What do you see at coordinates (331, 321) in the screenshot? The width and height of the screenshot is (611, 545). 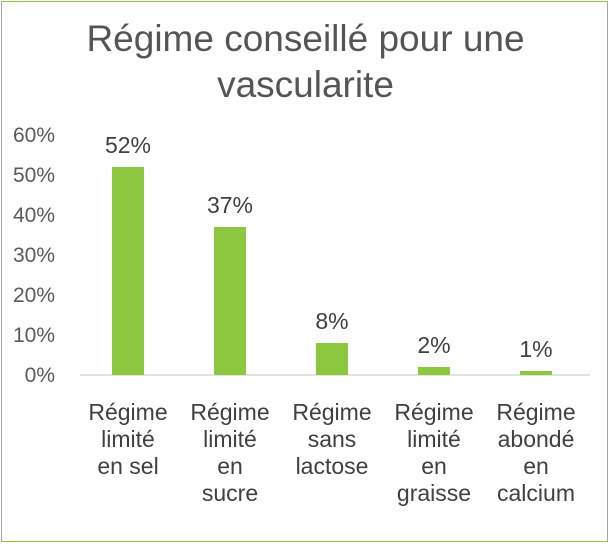 I see `data-label: 8%` at bounding box center [331, 321].